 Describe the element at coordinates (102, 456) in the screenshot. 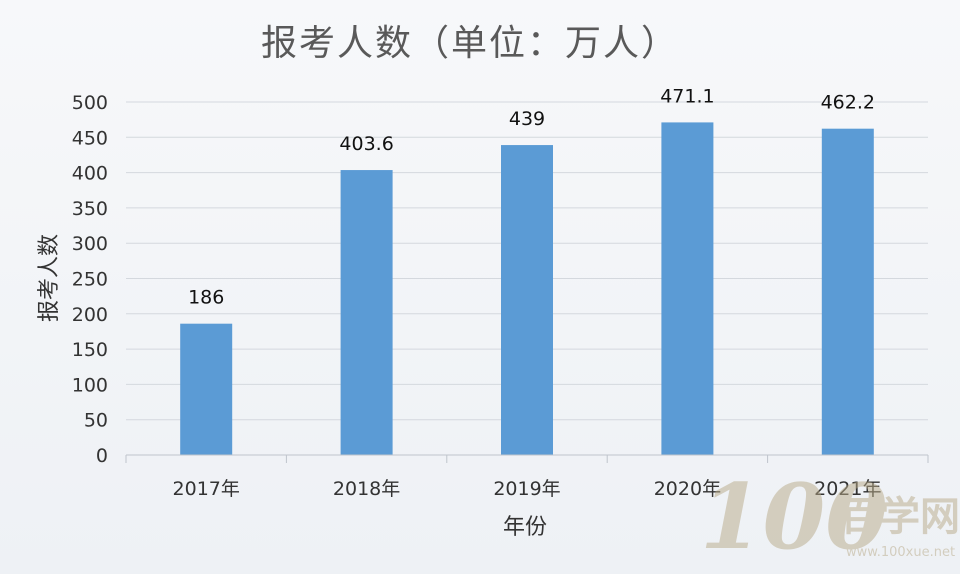

I see `y-tick-label: 0` at that location.